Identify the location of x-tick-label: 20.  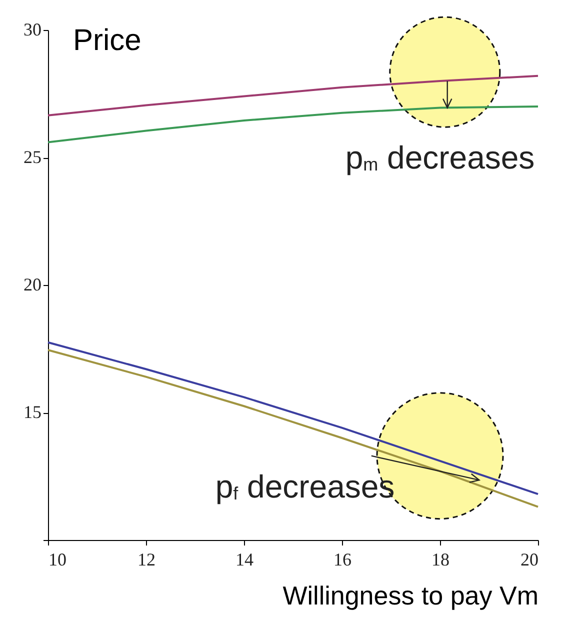
(529, 560).